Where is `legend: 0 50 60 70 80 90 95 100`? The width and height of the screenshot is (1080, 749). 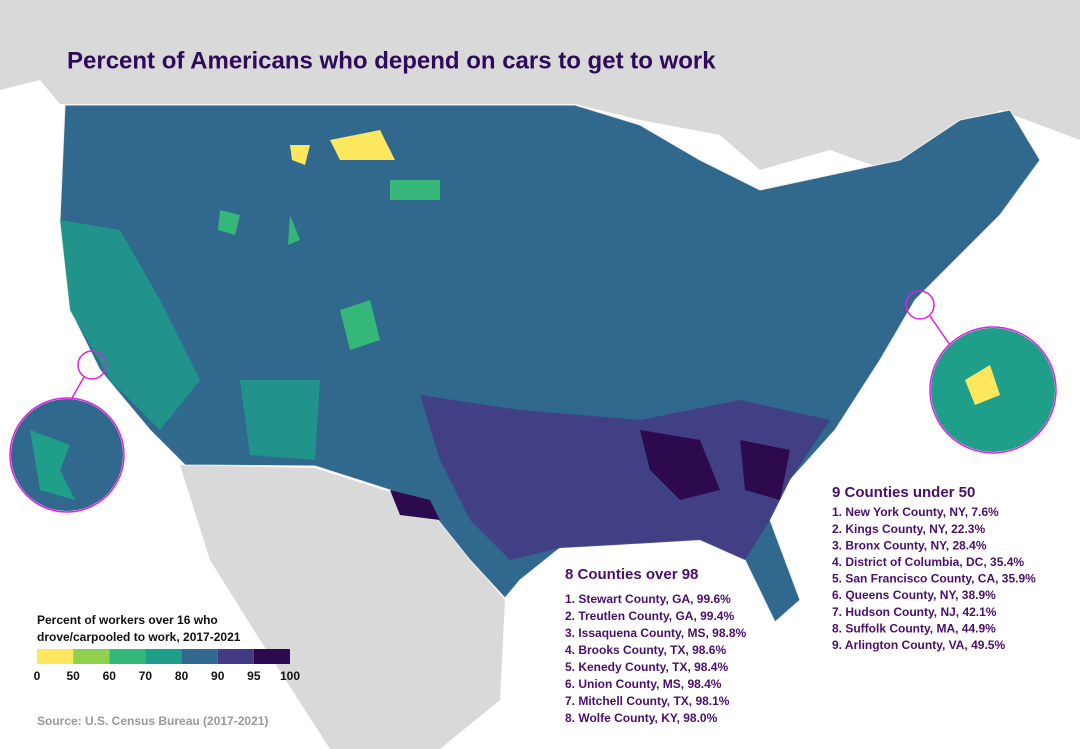 legend: 0 50 60 70 80 90 95 100 is located at coordinates (167, 666).